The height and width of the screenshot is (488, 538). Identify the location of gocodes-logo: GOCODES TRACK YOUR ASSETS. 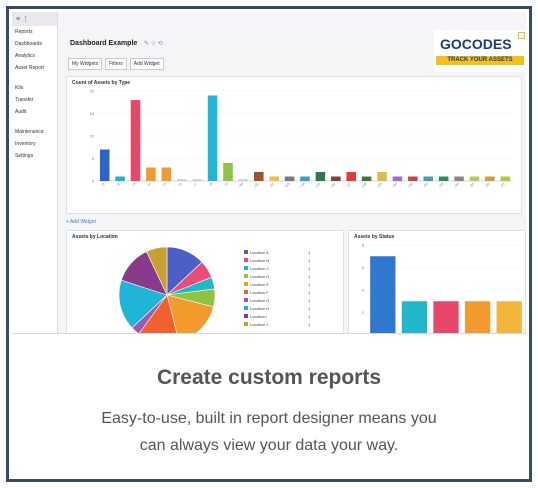
(480, 51).